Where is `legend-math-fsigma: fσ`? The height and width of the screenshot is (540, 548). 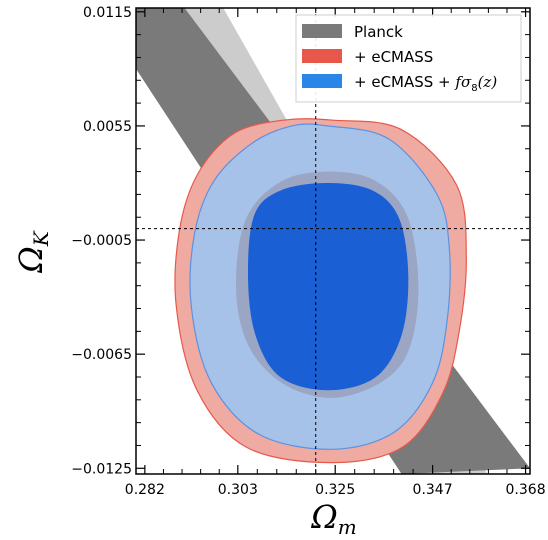
legend-math-fsigma: fσ is located at coordinates (463, 82).